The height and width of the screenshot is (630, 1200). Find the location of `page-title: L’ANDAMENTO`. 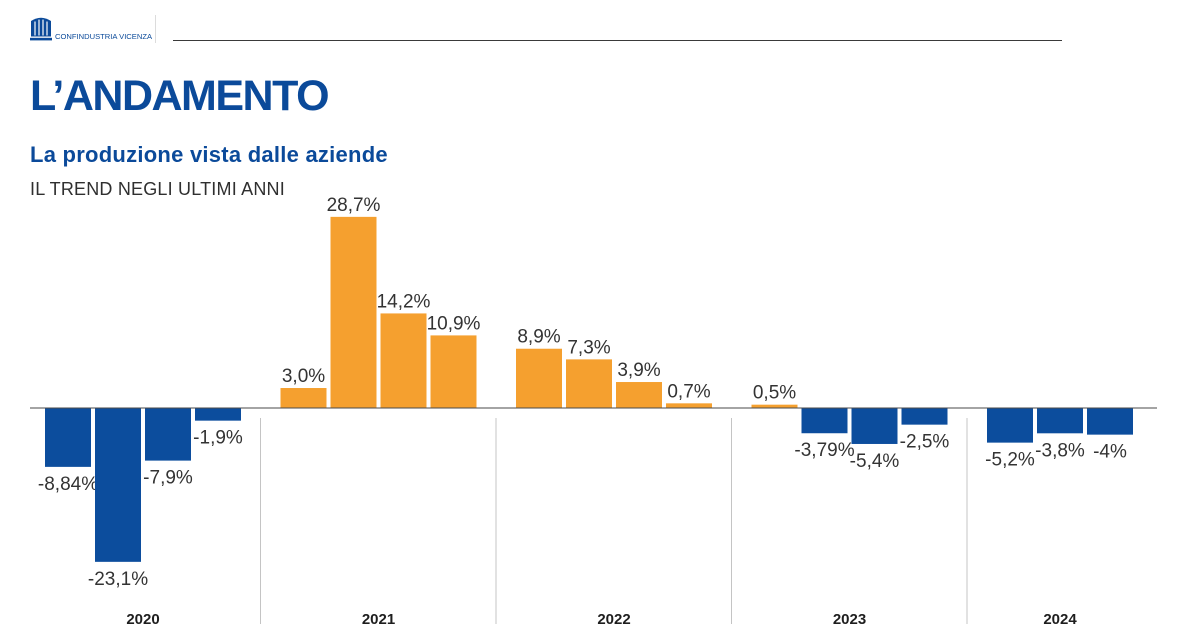

page-title: L’ANDAMENTO is located at coordinates (180, 96).